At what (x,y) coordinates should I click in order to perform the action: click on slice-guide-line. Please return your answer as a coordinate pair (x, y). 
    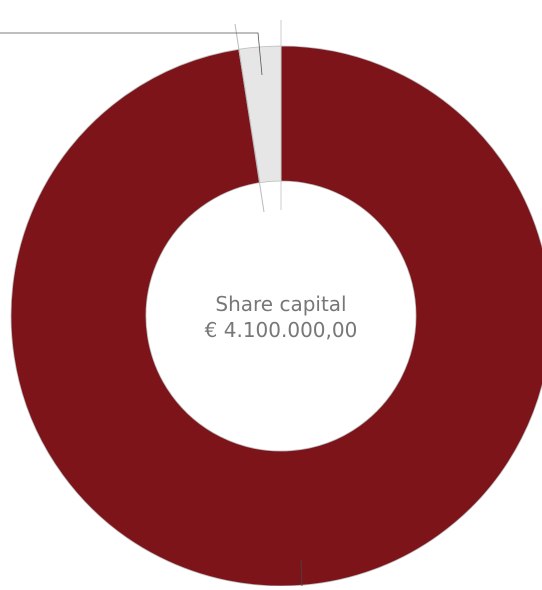
    Looking at the image, I should click on (249, 118).